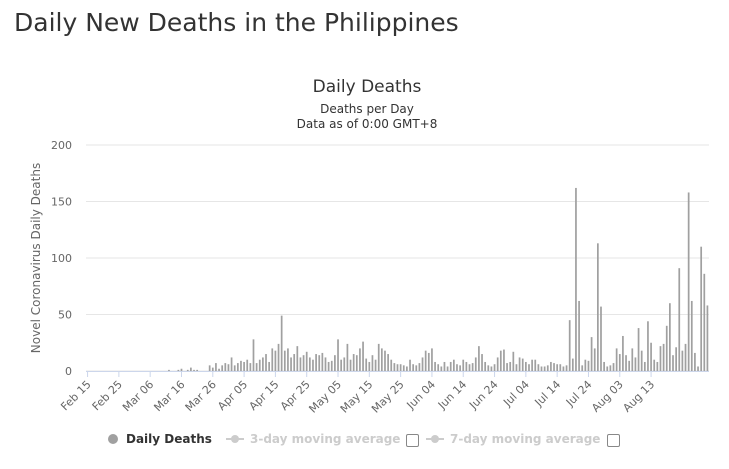 The height and width of the screenshot is (469, 729). I want to click on legend-item-3-day-average: 3-day moving average, so click(313, 439).